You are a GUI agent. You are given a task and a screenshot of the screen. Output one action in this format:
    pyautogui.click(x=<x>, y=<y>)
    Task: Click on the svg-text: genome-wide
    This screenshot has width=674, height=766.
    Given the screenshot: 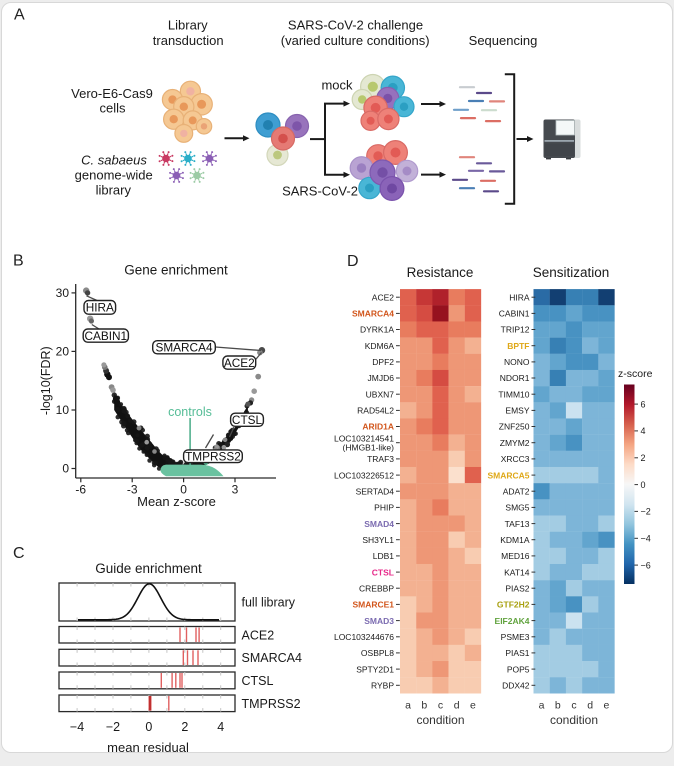 What is the action you would take?
    pyautogui.click(x=114, y=175)
    